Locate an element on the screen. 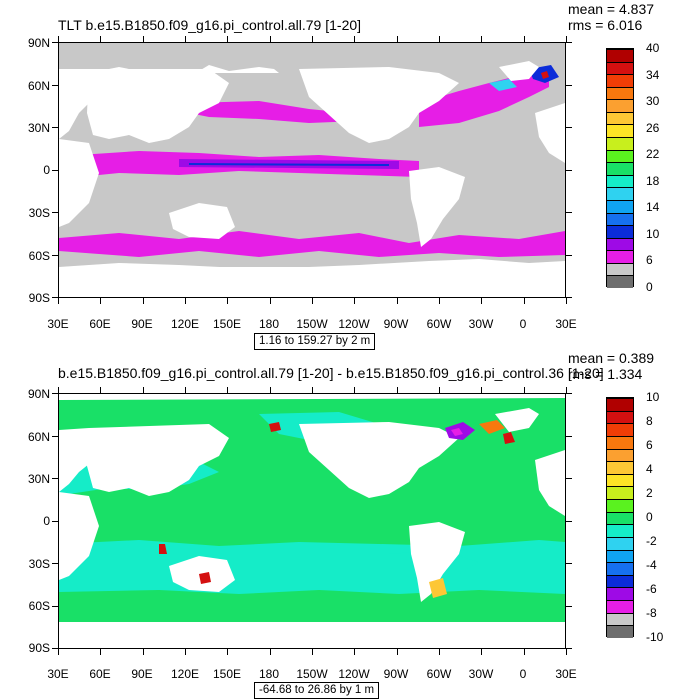 This screenshot has height=700, width=700. bottom-antarctica is located at coordinates (312, 635).